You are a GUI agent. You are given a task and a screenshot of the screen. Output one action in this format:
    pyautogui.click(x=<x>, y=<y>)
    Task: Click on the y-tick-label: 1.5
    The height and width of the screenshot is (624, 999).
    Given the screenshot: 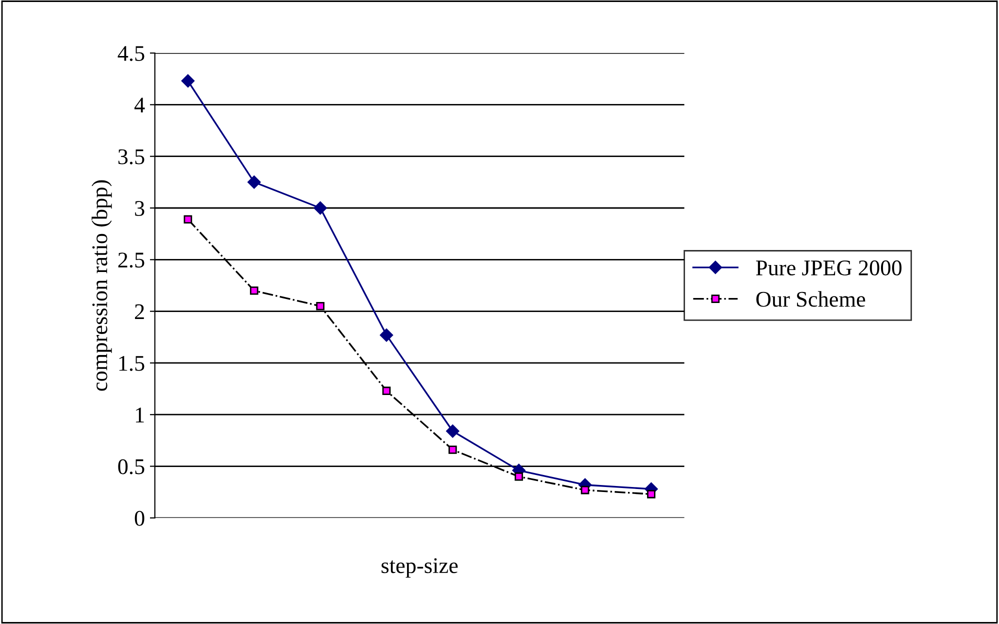 What is the action you would take?
    pyautogui.click(x=131, y=363)
    